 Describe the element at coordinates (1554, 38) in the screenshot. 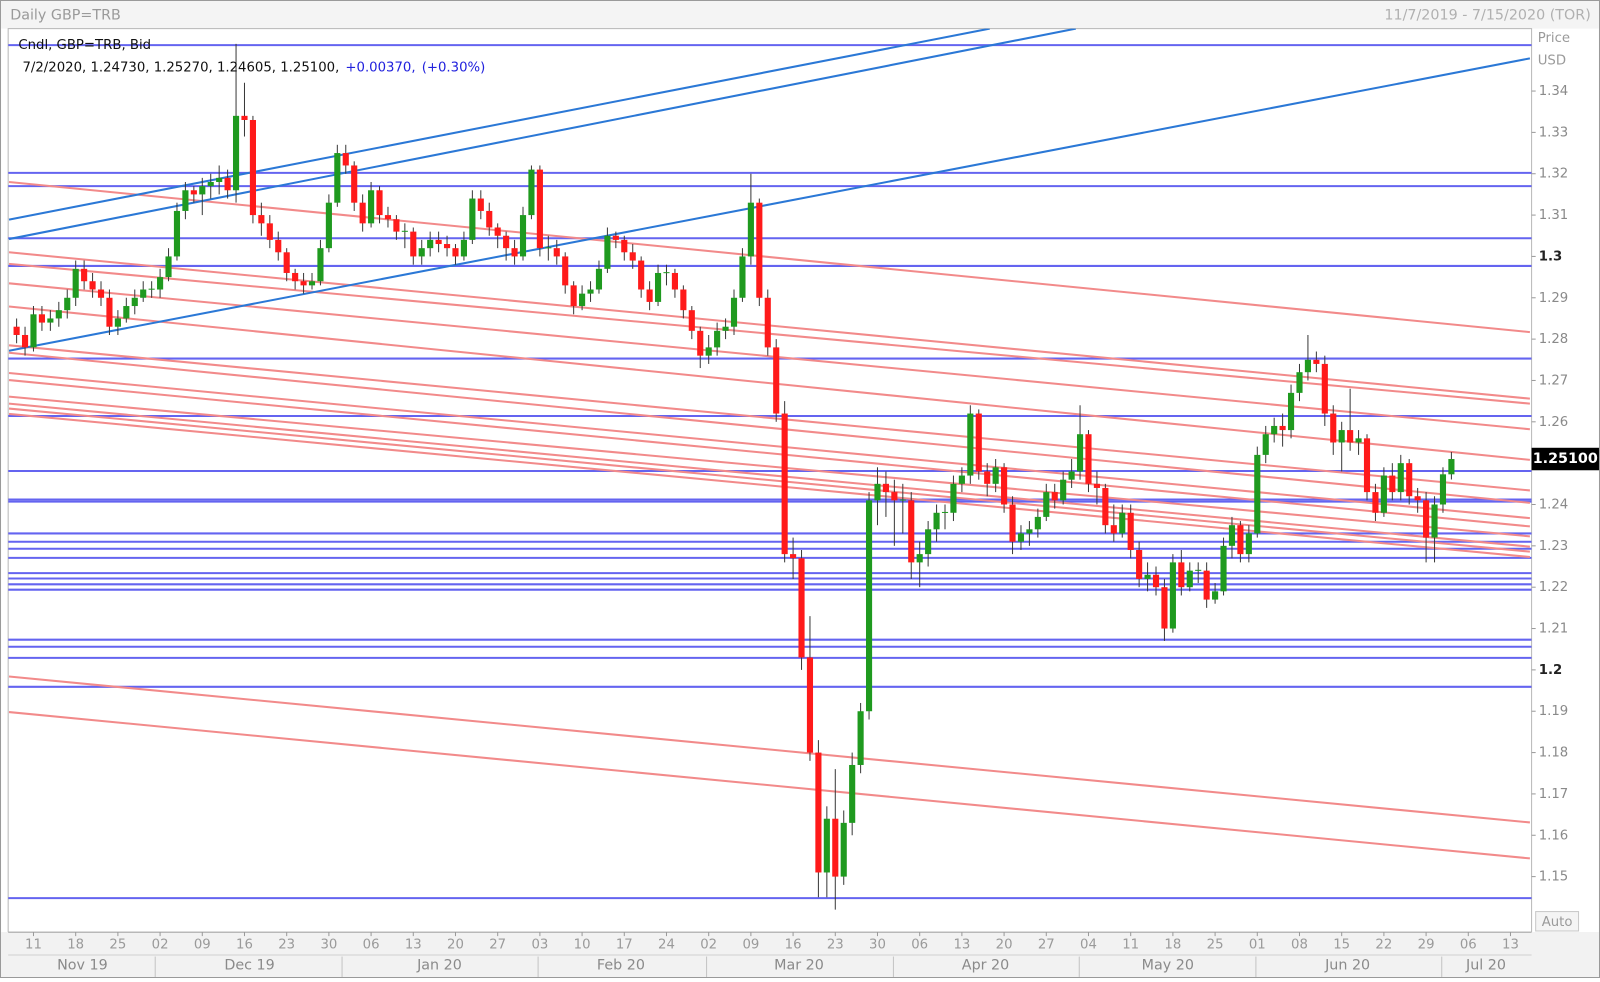

I see `axis-title: Price` at that location.